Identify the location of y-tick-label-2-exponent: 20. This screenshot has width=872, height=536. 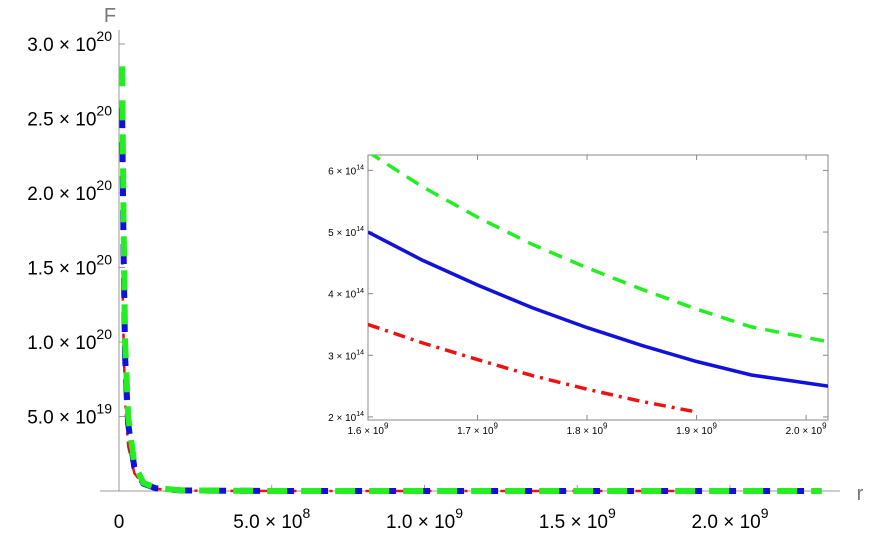
(104, 260).